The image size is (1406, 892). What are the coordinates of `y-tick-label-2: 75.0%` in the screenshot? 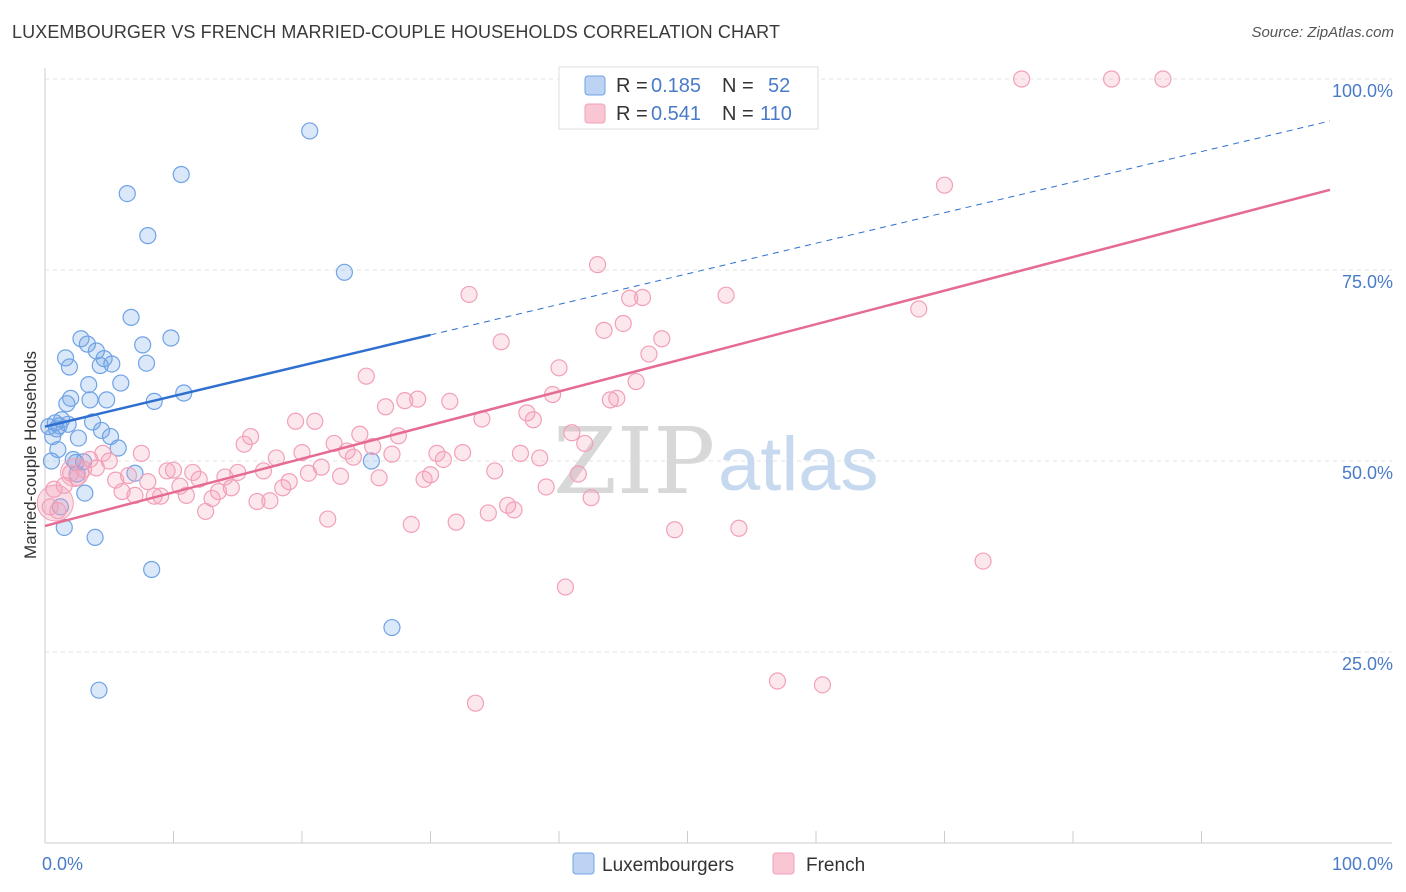 It's located at (1367, 282).